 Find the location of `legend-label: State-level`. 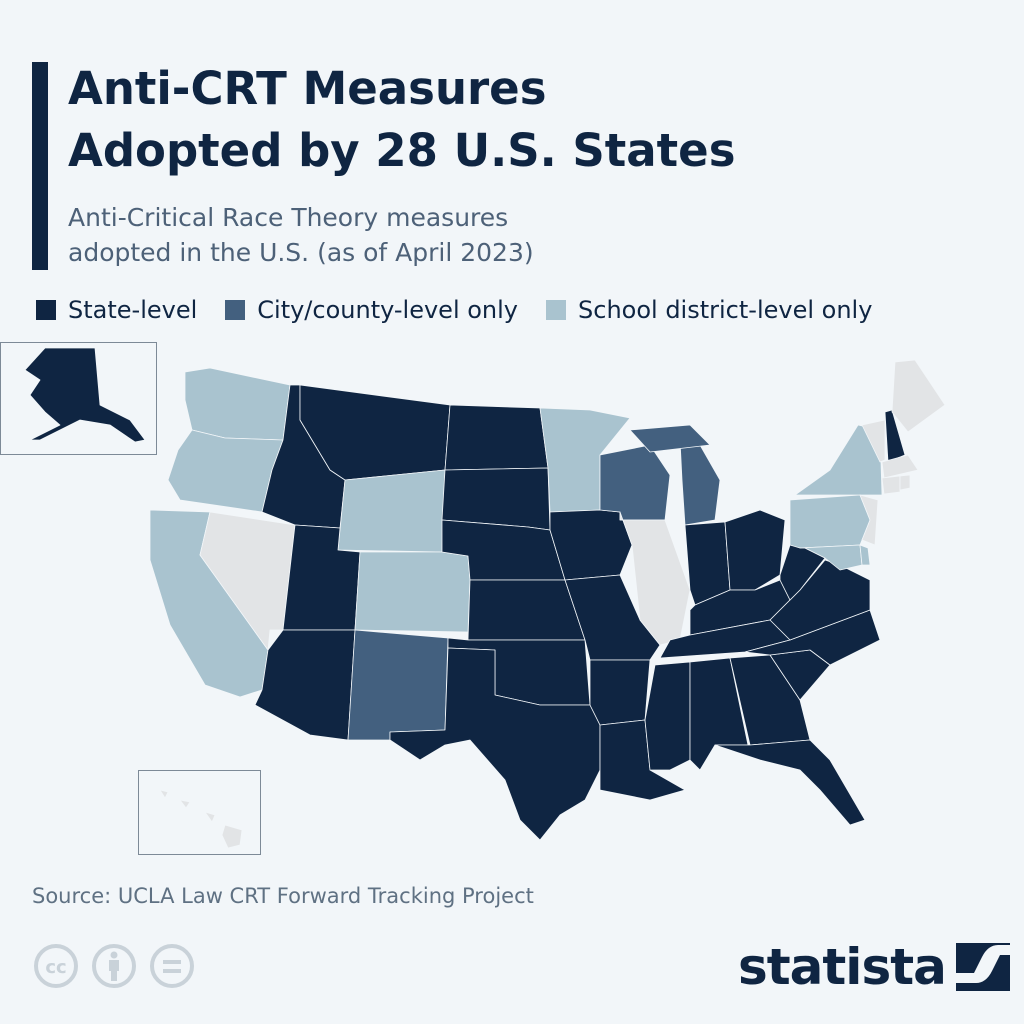

legend-label: State-level is located at coordinates (133, 310).